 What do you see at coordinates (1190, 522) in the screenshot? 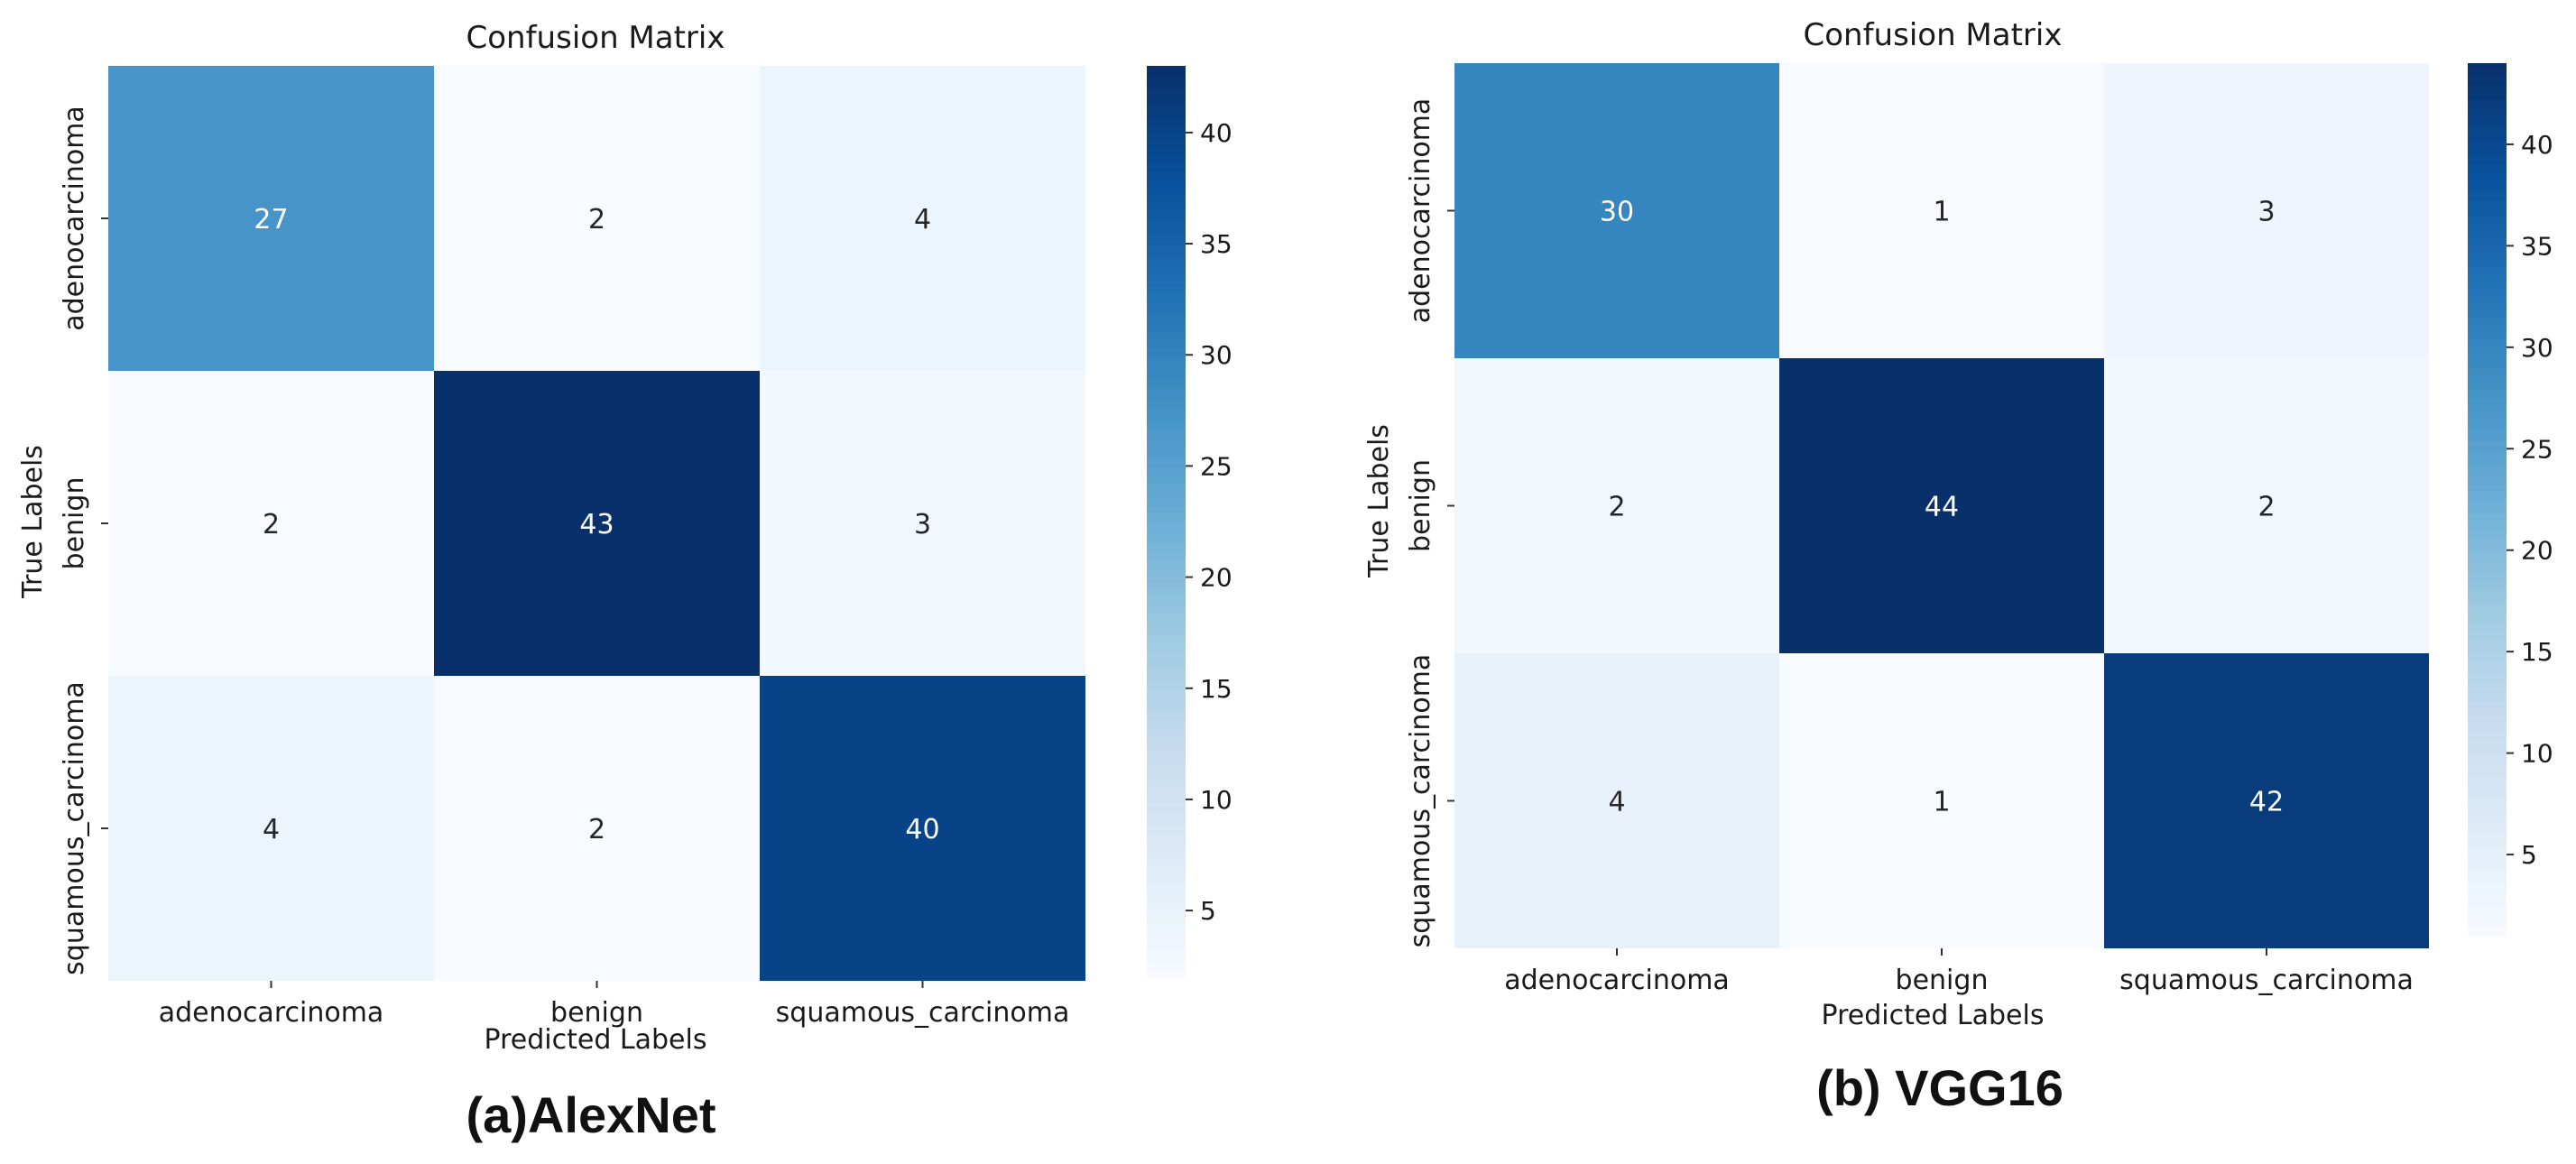
I see `colorbar: 5 10 15 20 25 30 35 40` at bounding box center [1190, 522].